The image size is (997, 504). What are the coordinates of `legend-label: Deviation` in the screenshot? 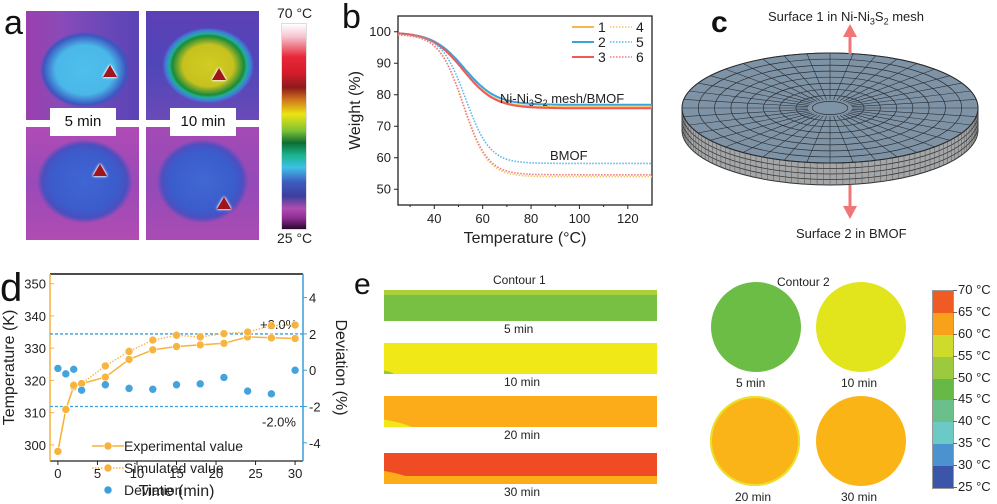 It's located at (153, 490).